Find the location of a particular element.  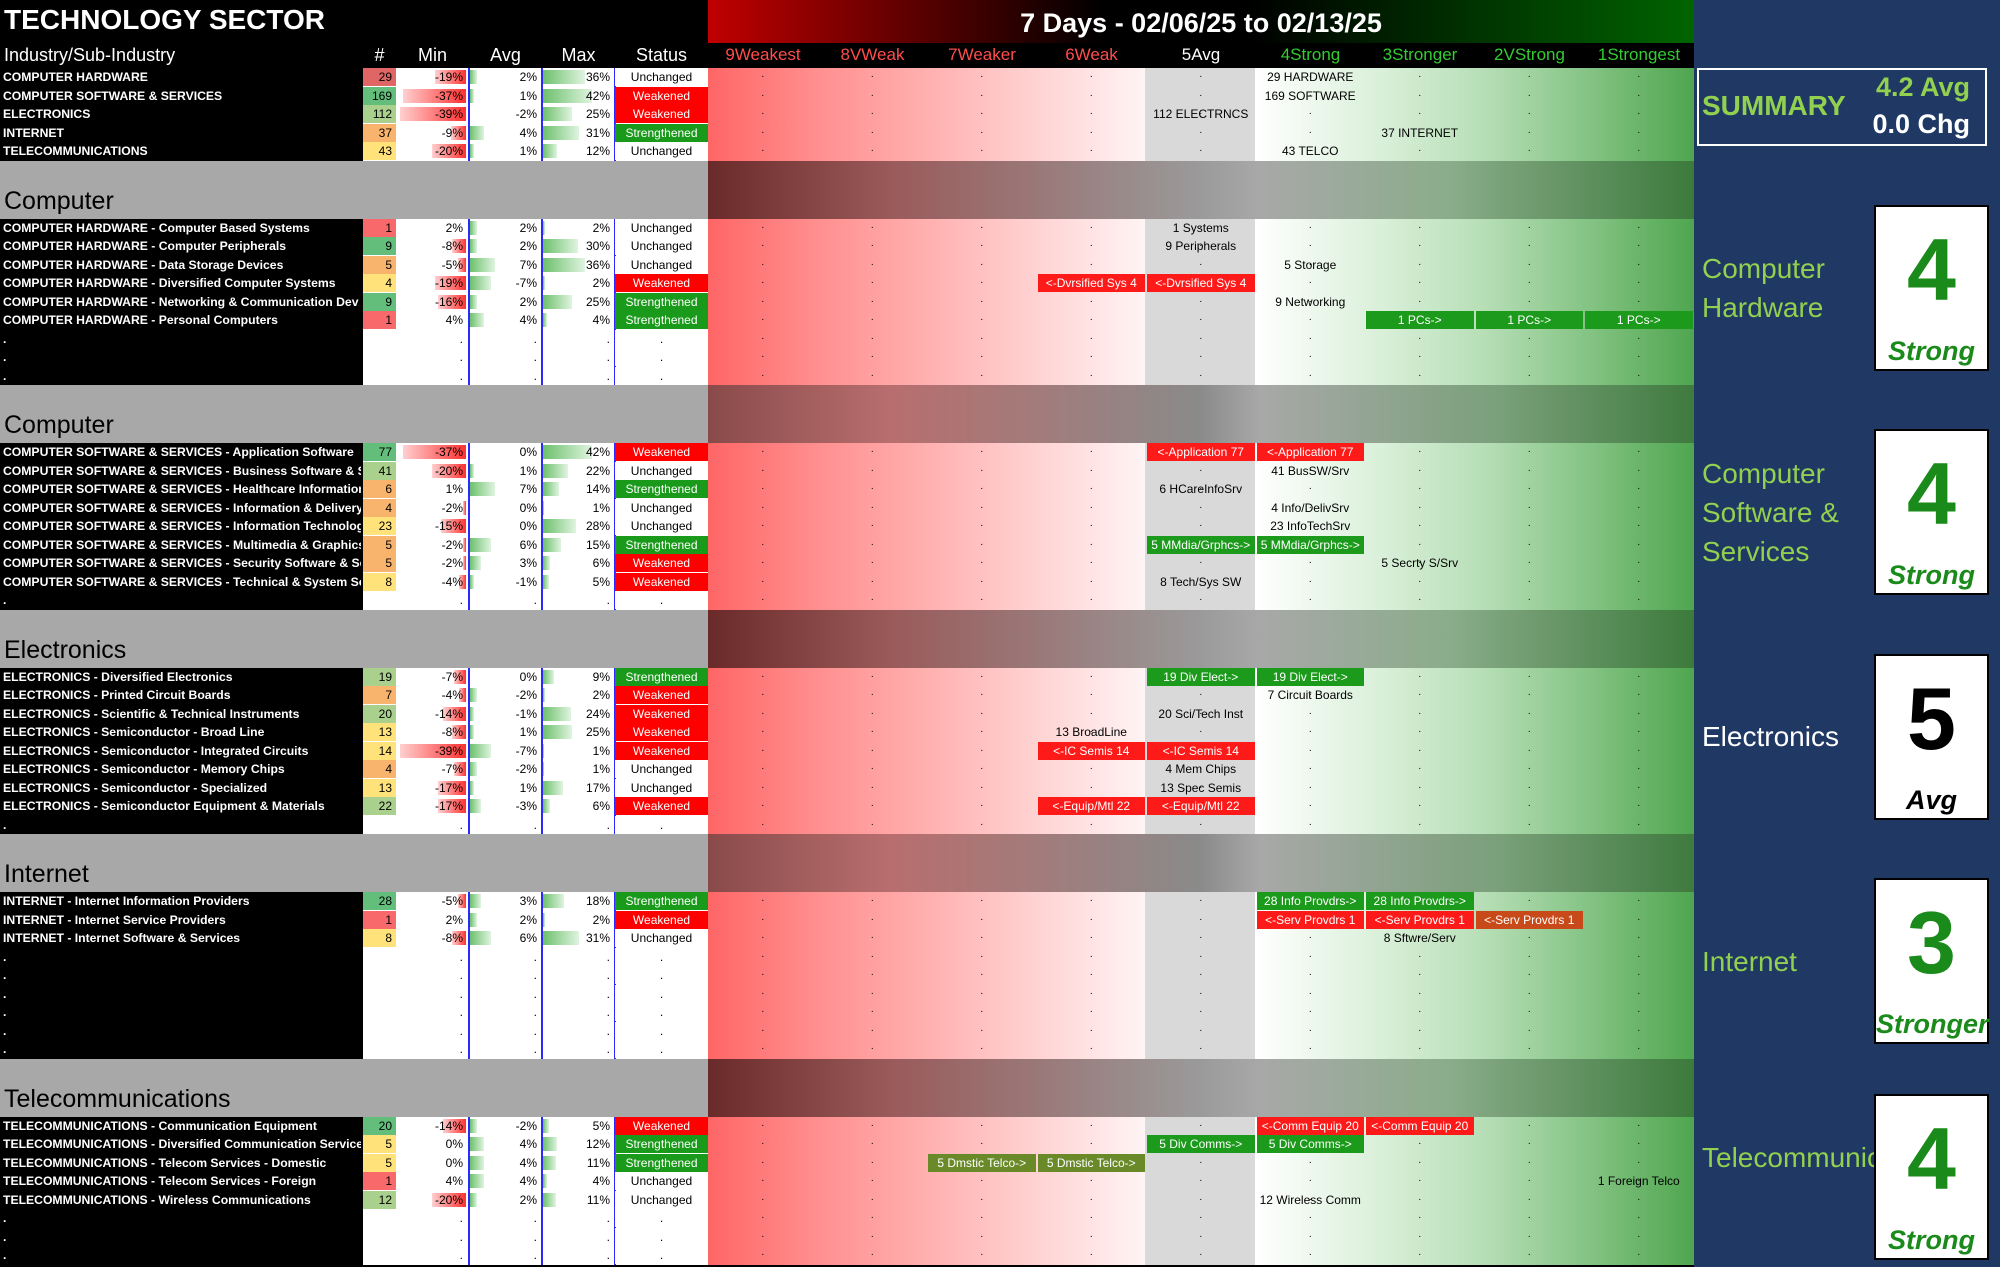

max-value: 1% is located at coordinates (601, 507).